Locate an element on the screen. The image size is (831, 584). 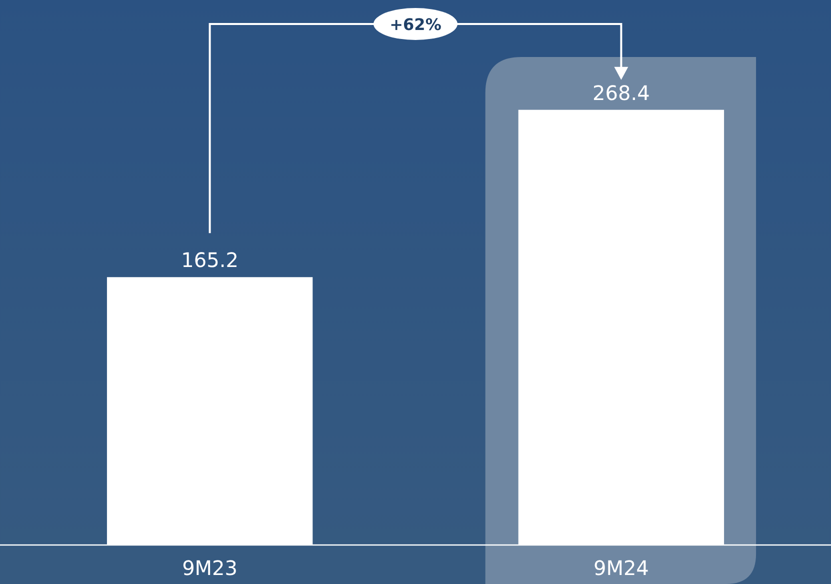
text: +62% is located at coordinates (416, 24).